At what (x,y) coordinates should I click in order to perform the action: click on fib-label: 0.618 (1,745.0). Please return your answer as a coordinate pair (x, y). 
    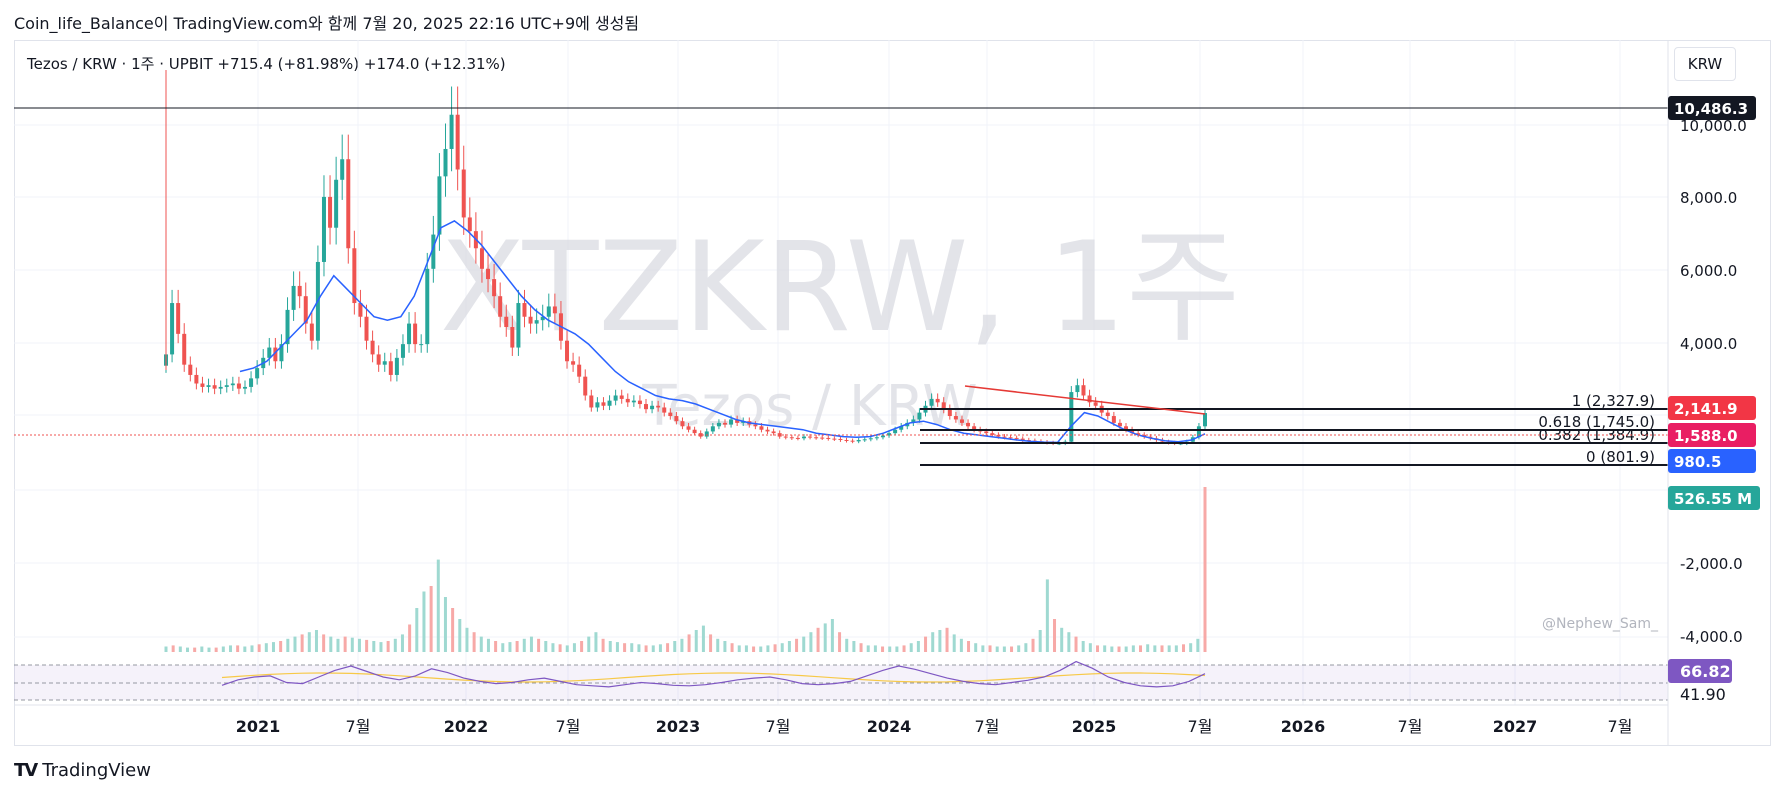
    Looking at the image, I should click on (1596, 422).